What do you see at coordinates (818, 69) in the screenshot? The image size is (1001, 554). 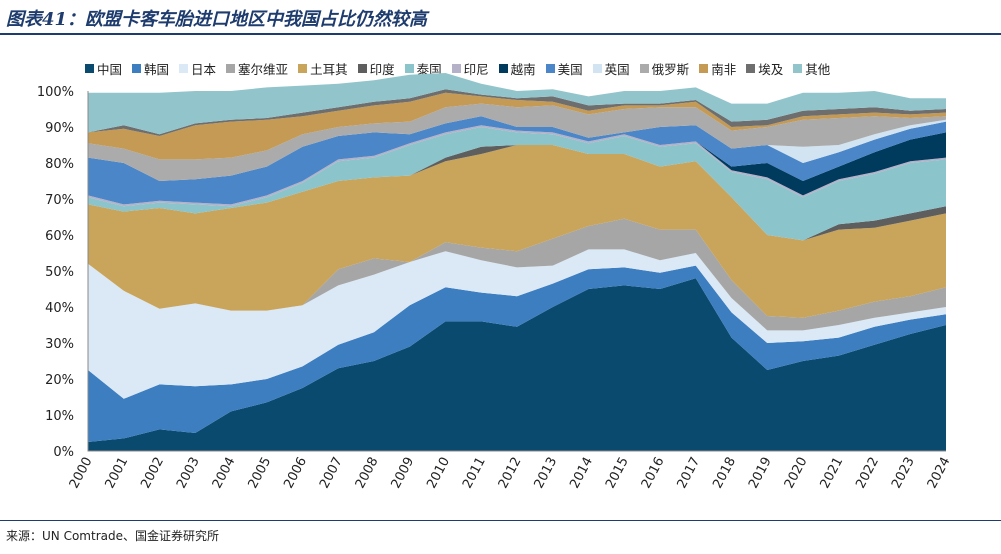 I see `legend-label: 其他` at bounding box center [818, 69].